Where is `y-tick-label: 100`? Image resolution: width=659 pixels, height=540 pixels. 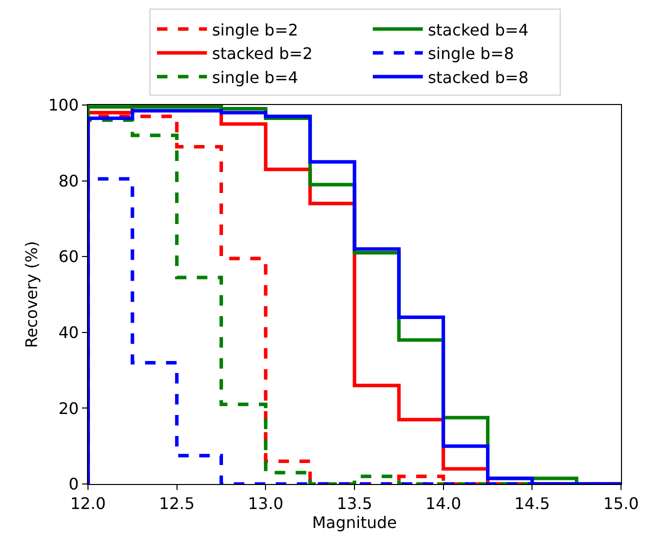
y-tick-label: 100 is located at coordinates (63, 105).